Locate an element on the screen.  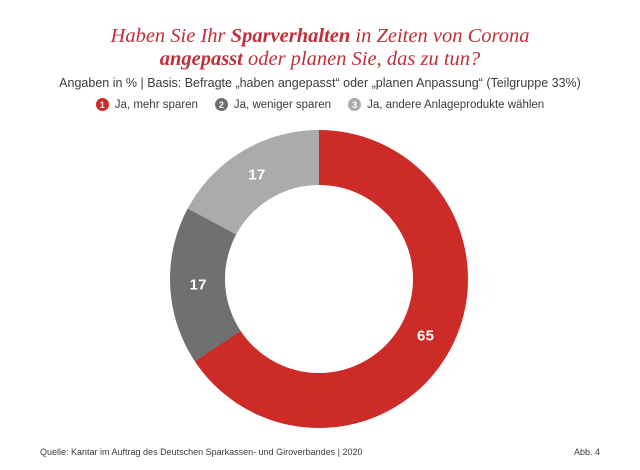
legend-label: Ja, weniger sparen is located at coordinates (282, 104).